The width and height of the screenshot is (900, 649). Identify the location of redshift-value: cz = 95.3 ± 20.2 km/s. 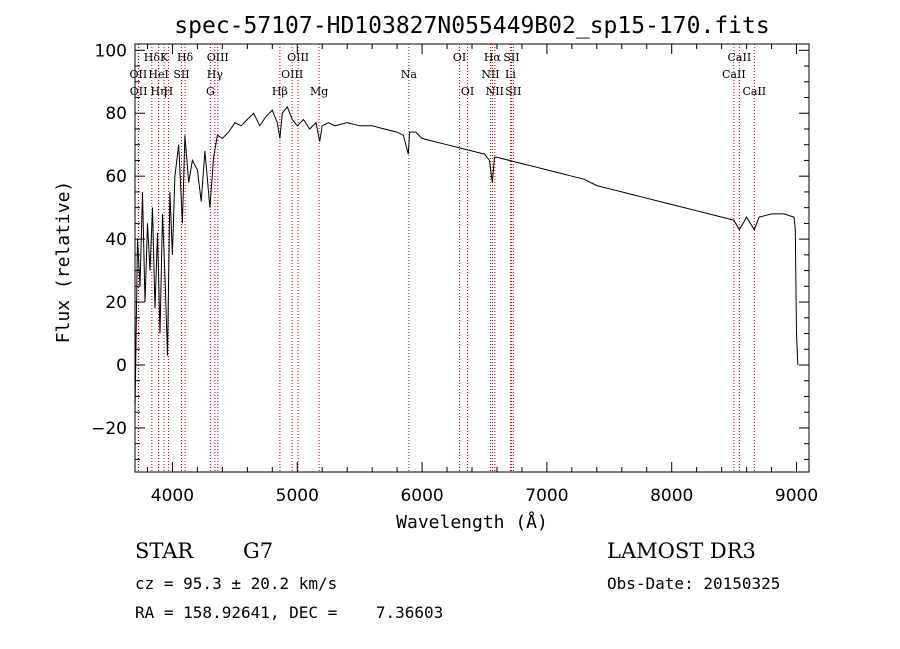
(236, 583).